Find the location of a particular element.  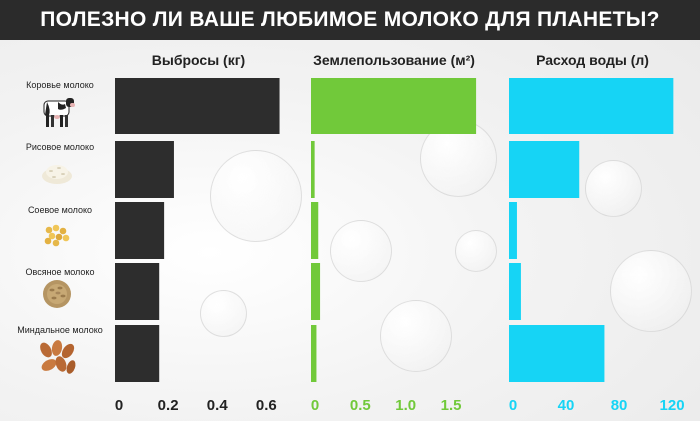

panel-title-water: Расход воды (л) is located at coordinates (592, 60).